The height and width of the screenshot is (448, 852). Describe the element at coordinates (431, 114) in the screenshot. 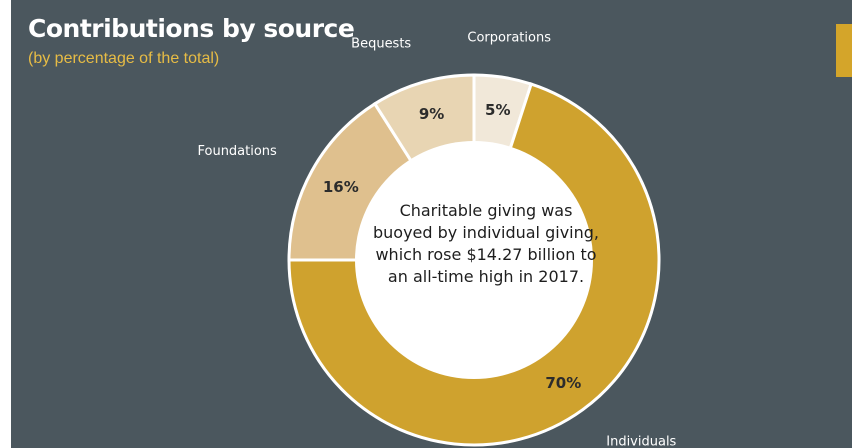

I see `value-label-bequests: 9%` at that location.